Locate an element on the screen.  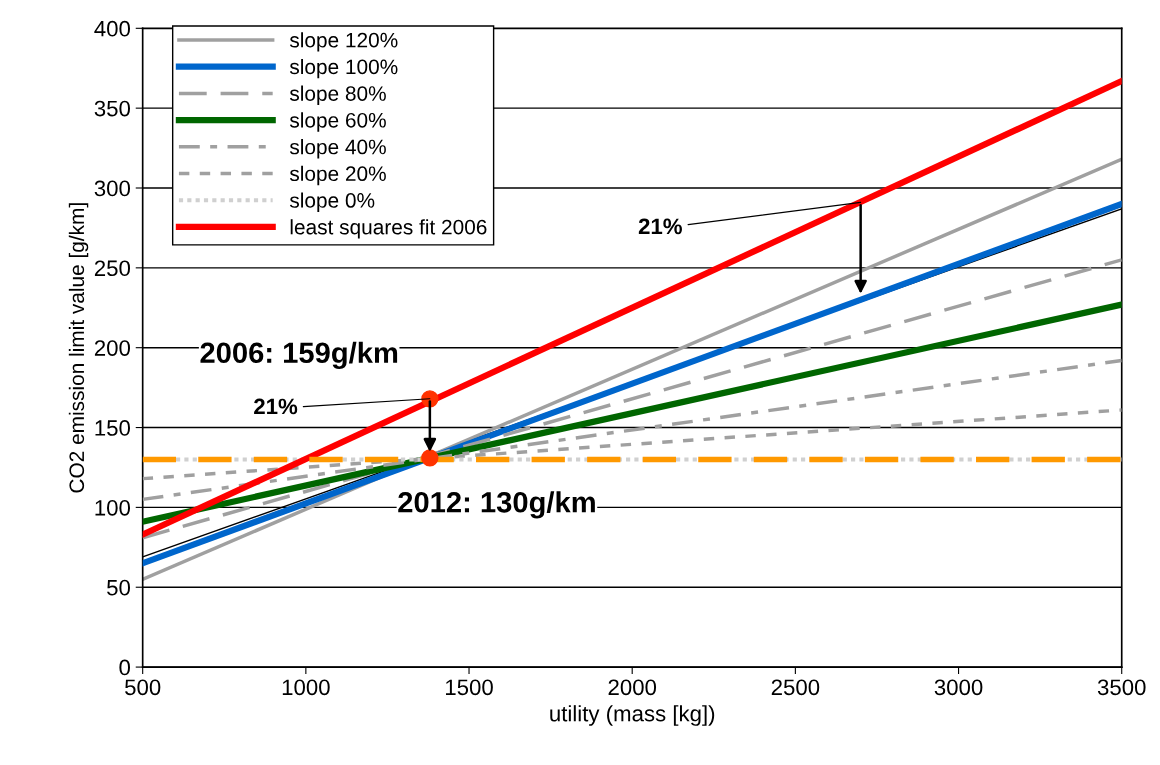
annotation: 2012: 130g/km is located at coordinates (496, 505).